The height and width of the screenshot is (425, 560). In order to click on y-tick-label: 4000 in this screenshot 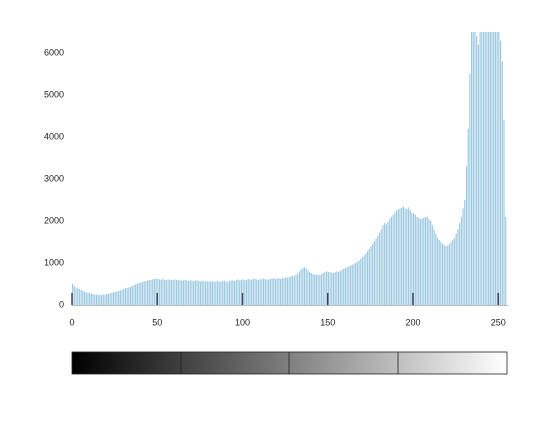, I will do `click(54, 136)`.